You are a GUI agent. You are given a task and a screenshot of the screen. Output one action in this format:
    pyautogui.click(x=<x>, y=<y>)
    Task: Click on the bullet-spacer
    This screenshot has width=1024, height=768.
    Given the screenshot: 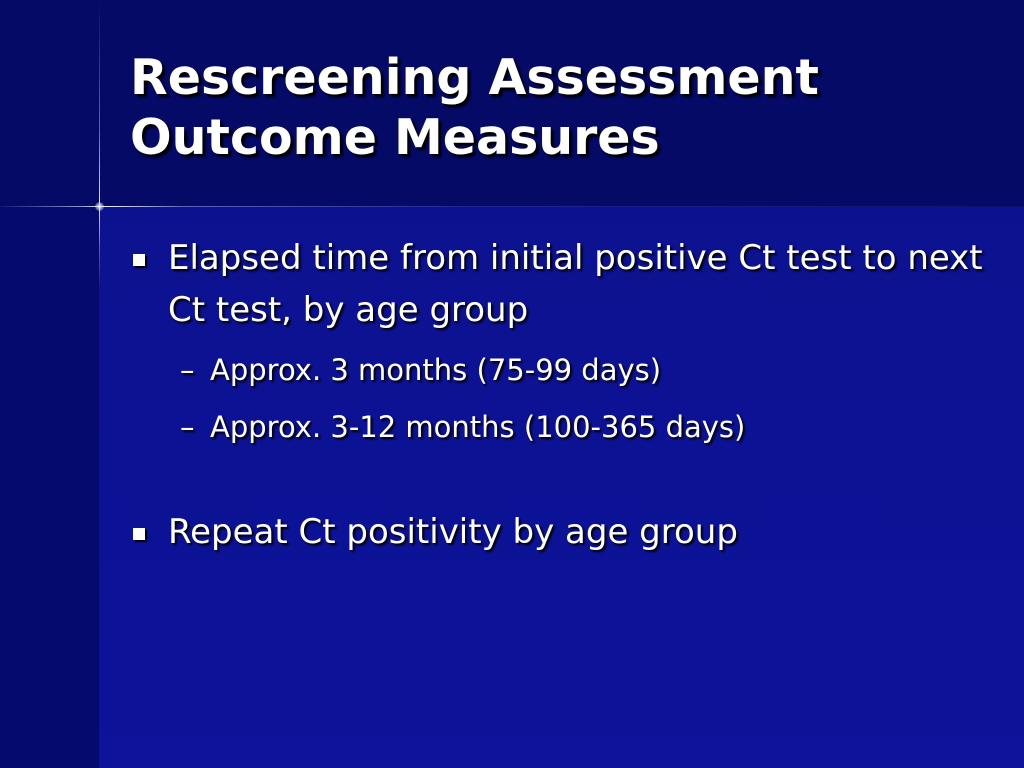 What is the action you would take?
    pyautogui.click(x=565, y=481)
    